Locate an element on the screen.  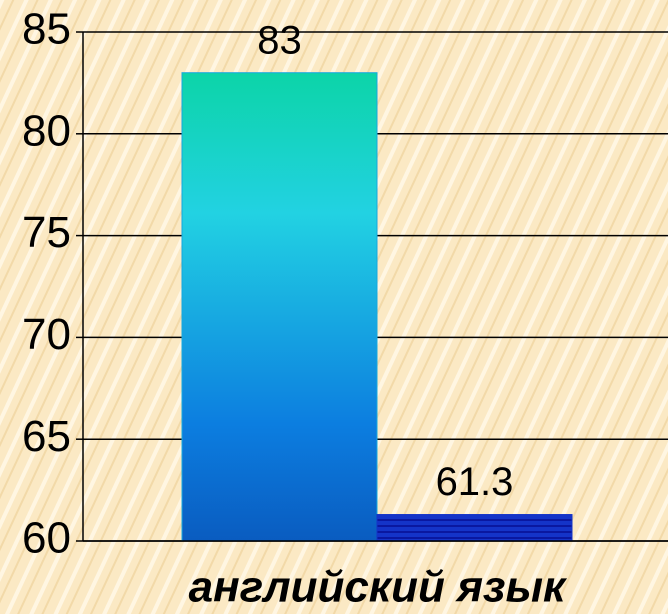
y-tick-label: 75 is located at coordinates (46, 232).